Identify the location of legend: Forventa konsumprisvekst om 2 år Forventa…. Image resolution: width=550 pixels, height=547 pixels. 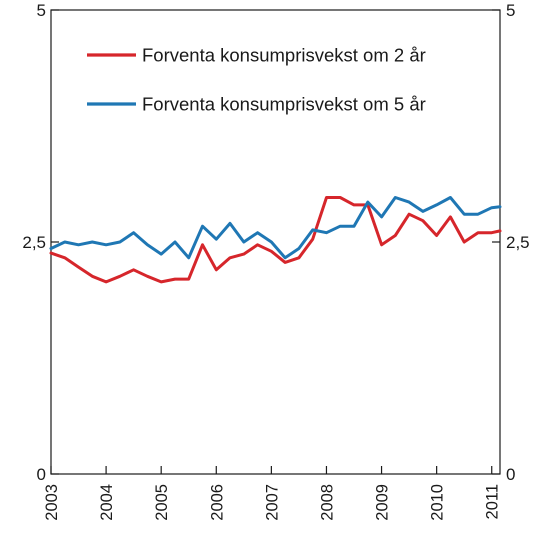
(256, 80).